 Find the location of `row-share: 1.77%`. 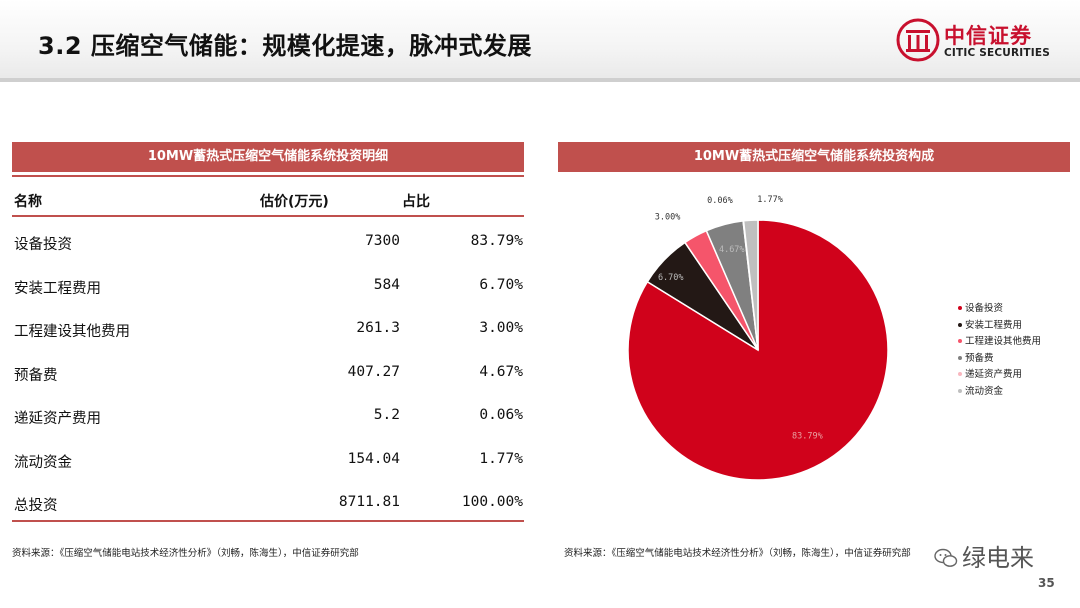

row-share: 1.77% is located at coordinates (501, 458).